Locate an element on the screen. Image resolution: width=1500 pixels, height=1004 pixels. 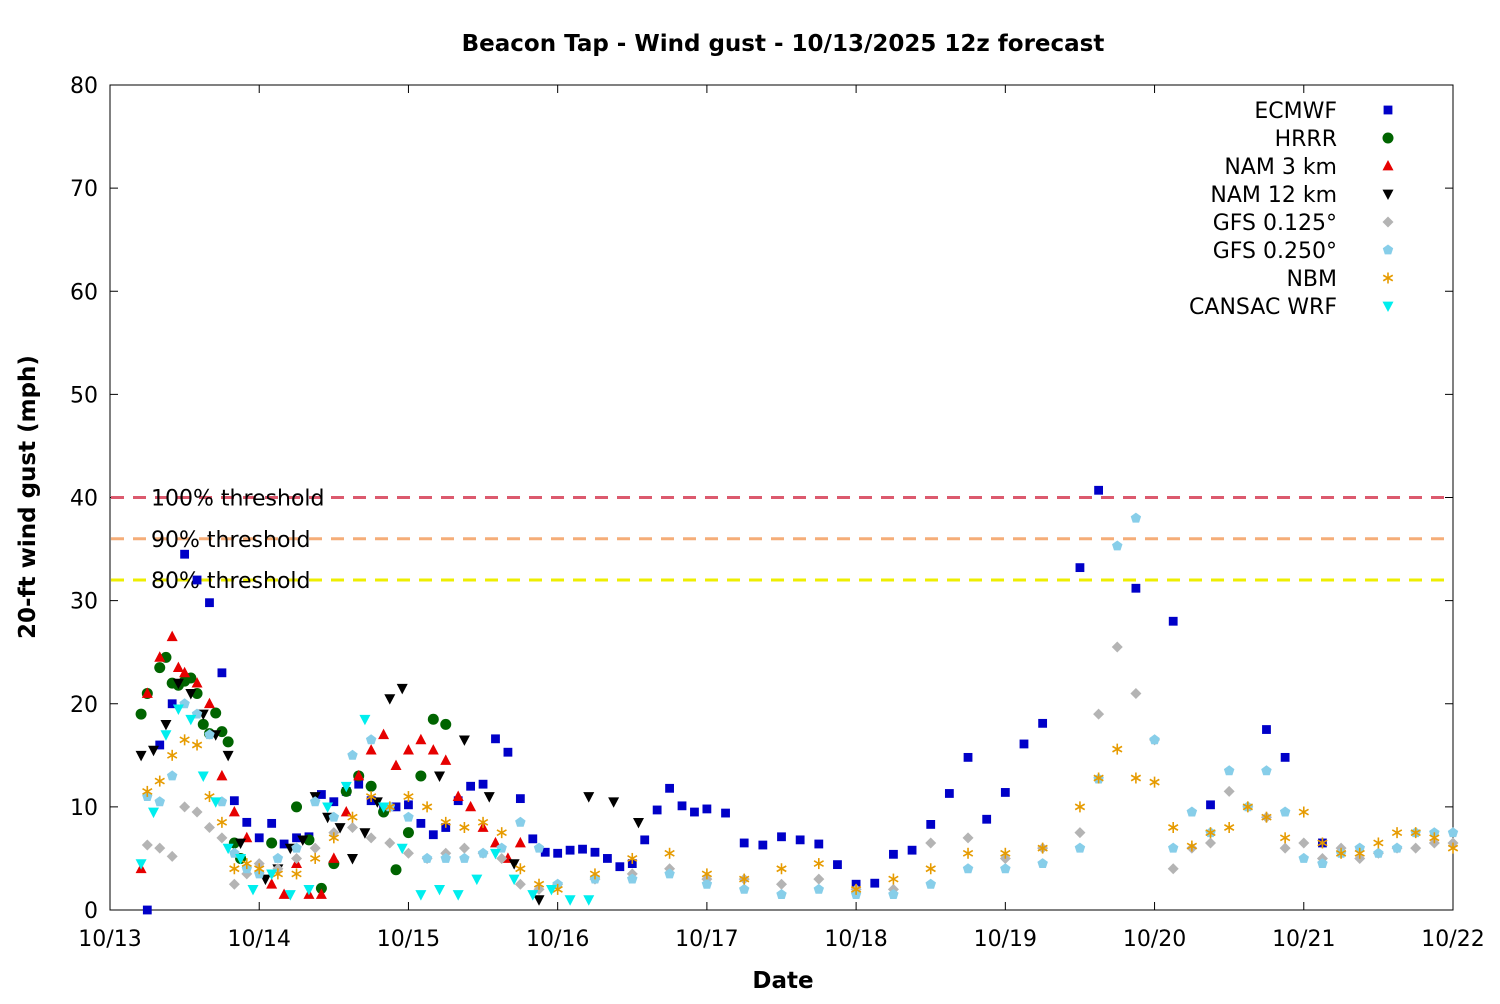
x-tick-label: 10/19 is located at coordinates (1005, 939).